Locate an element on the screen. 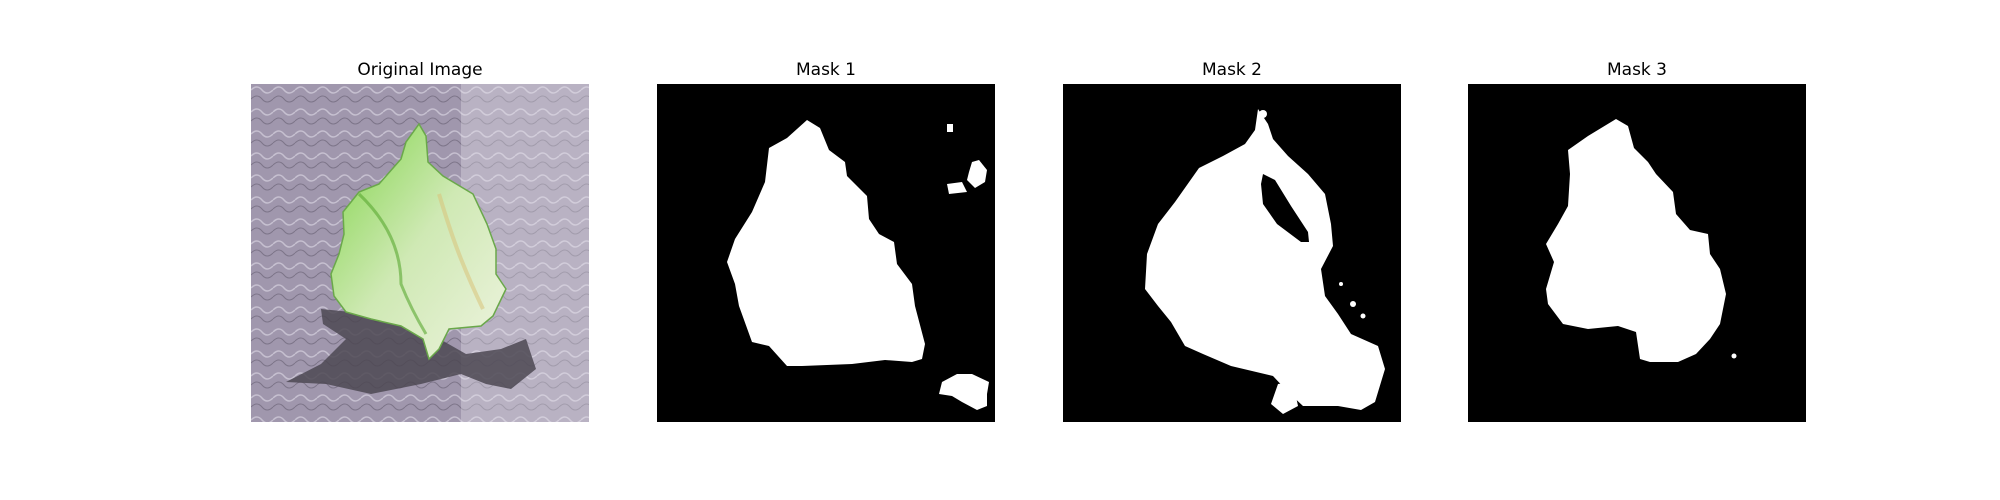 The width and height of the screenshot is (2000, 500). panel-title: Original Image is located at coordinates (420, 70).